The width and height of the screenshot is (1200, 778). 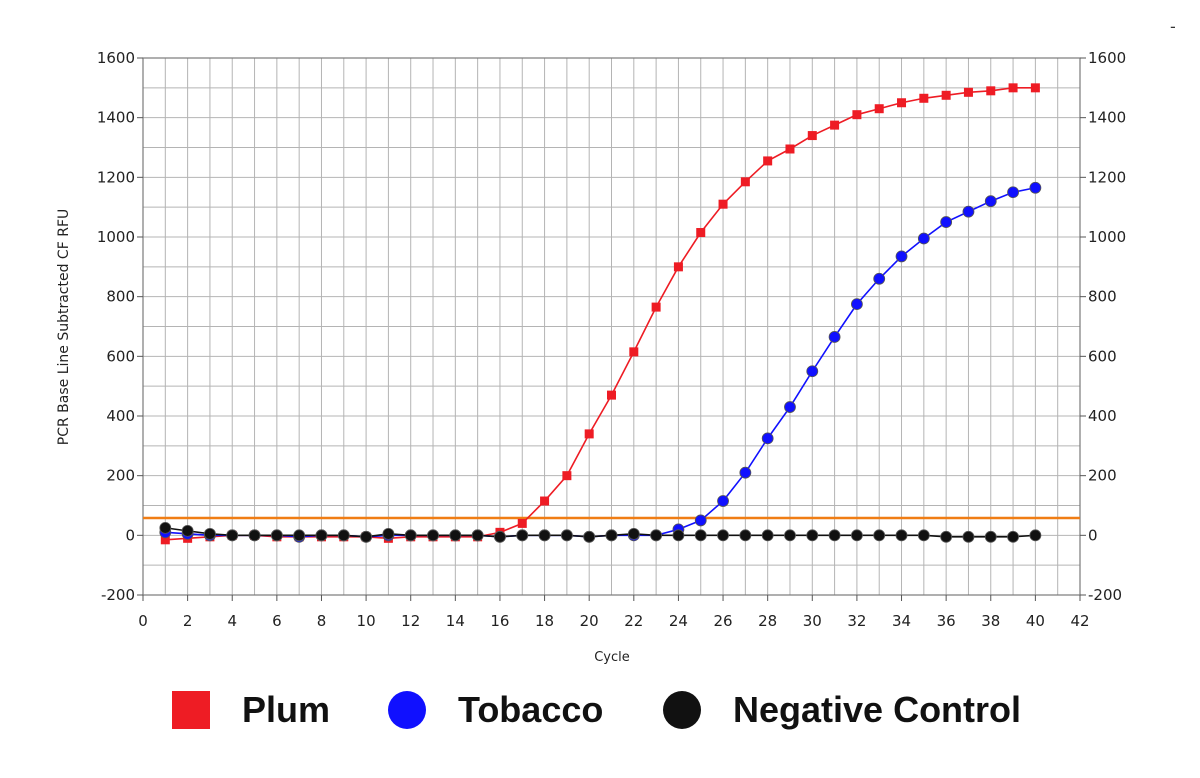 I want to click on x-tick-label: 2, so click(x=188, y=621).